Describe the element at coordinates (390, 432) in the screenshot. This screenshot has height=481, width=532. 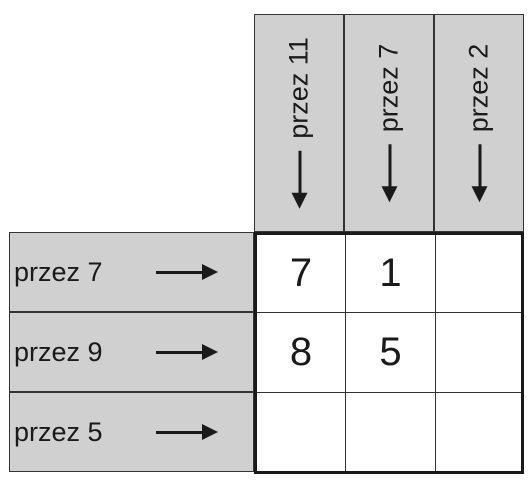
I see `grid-cell-r3-c2` at that location.